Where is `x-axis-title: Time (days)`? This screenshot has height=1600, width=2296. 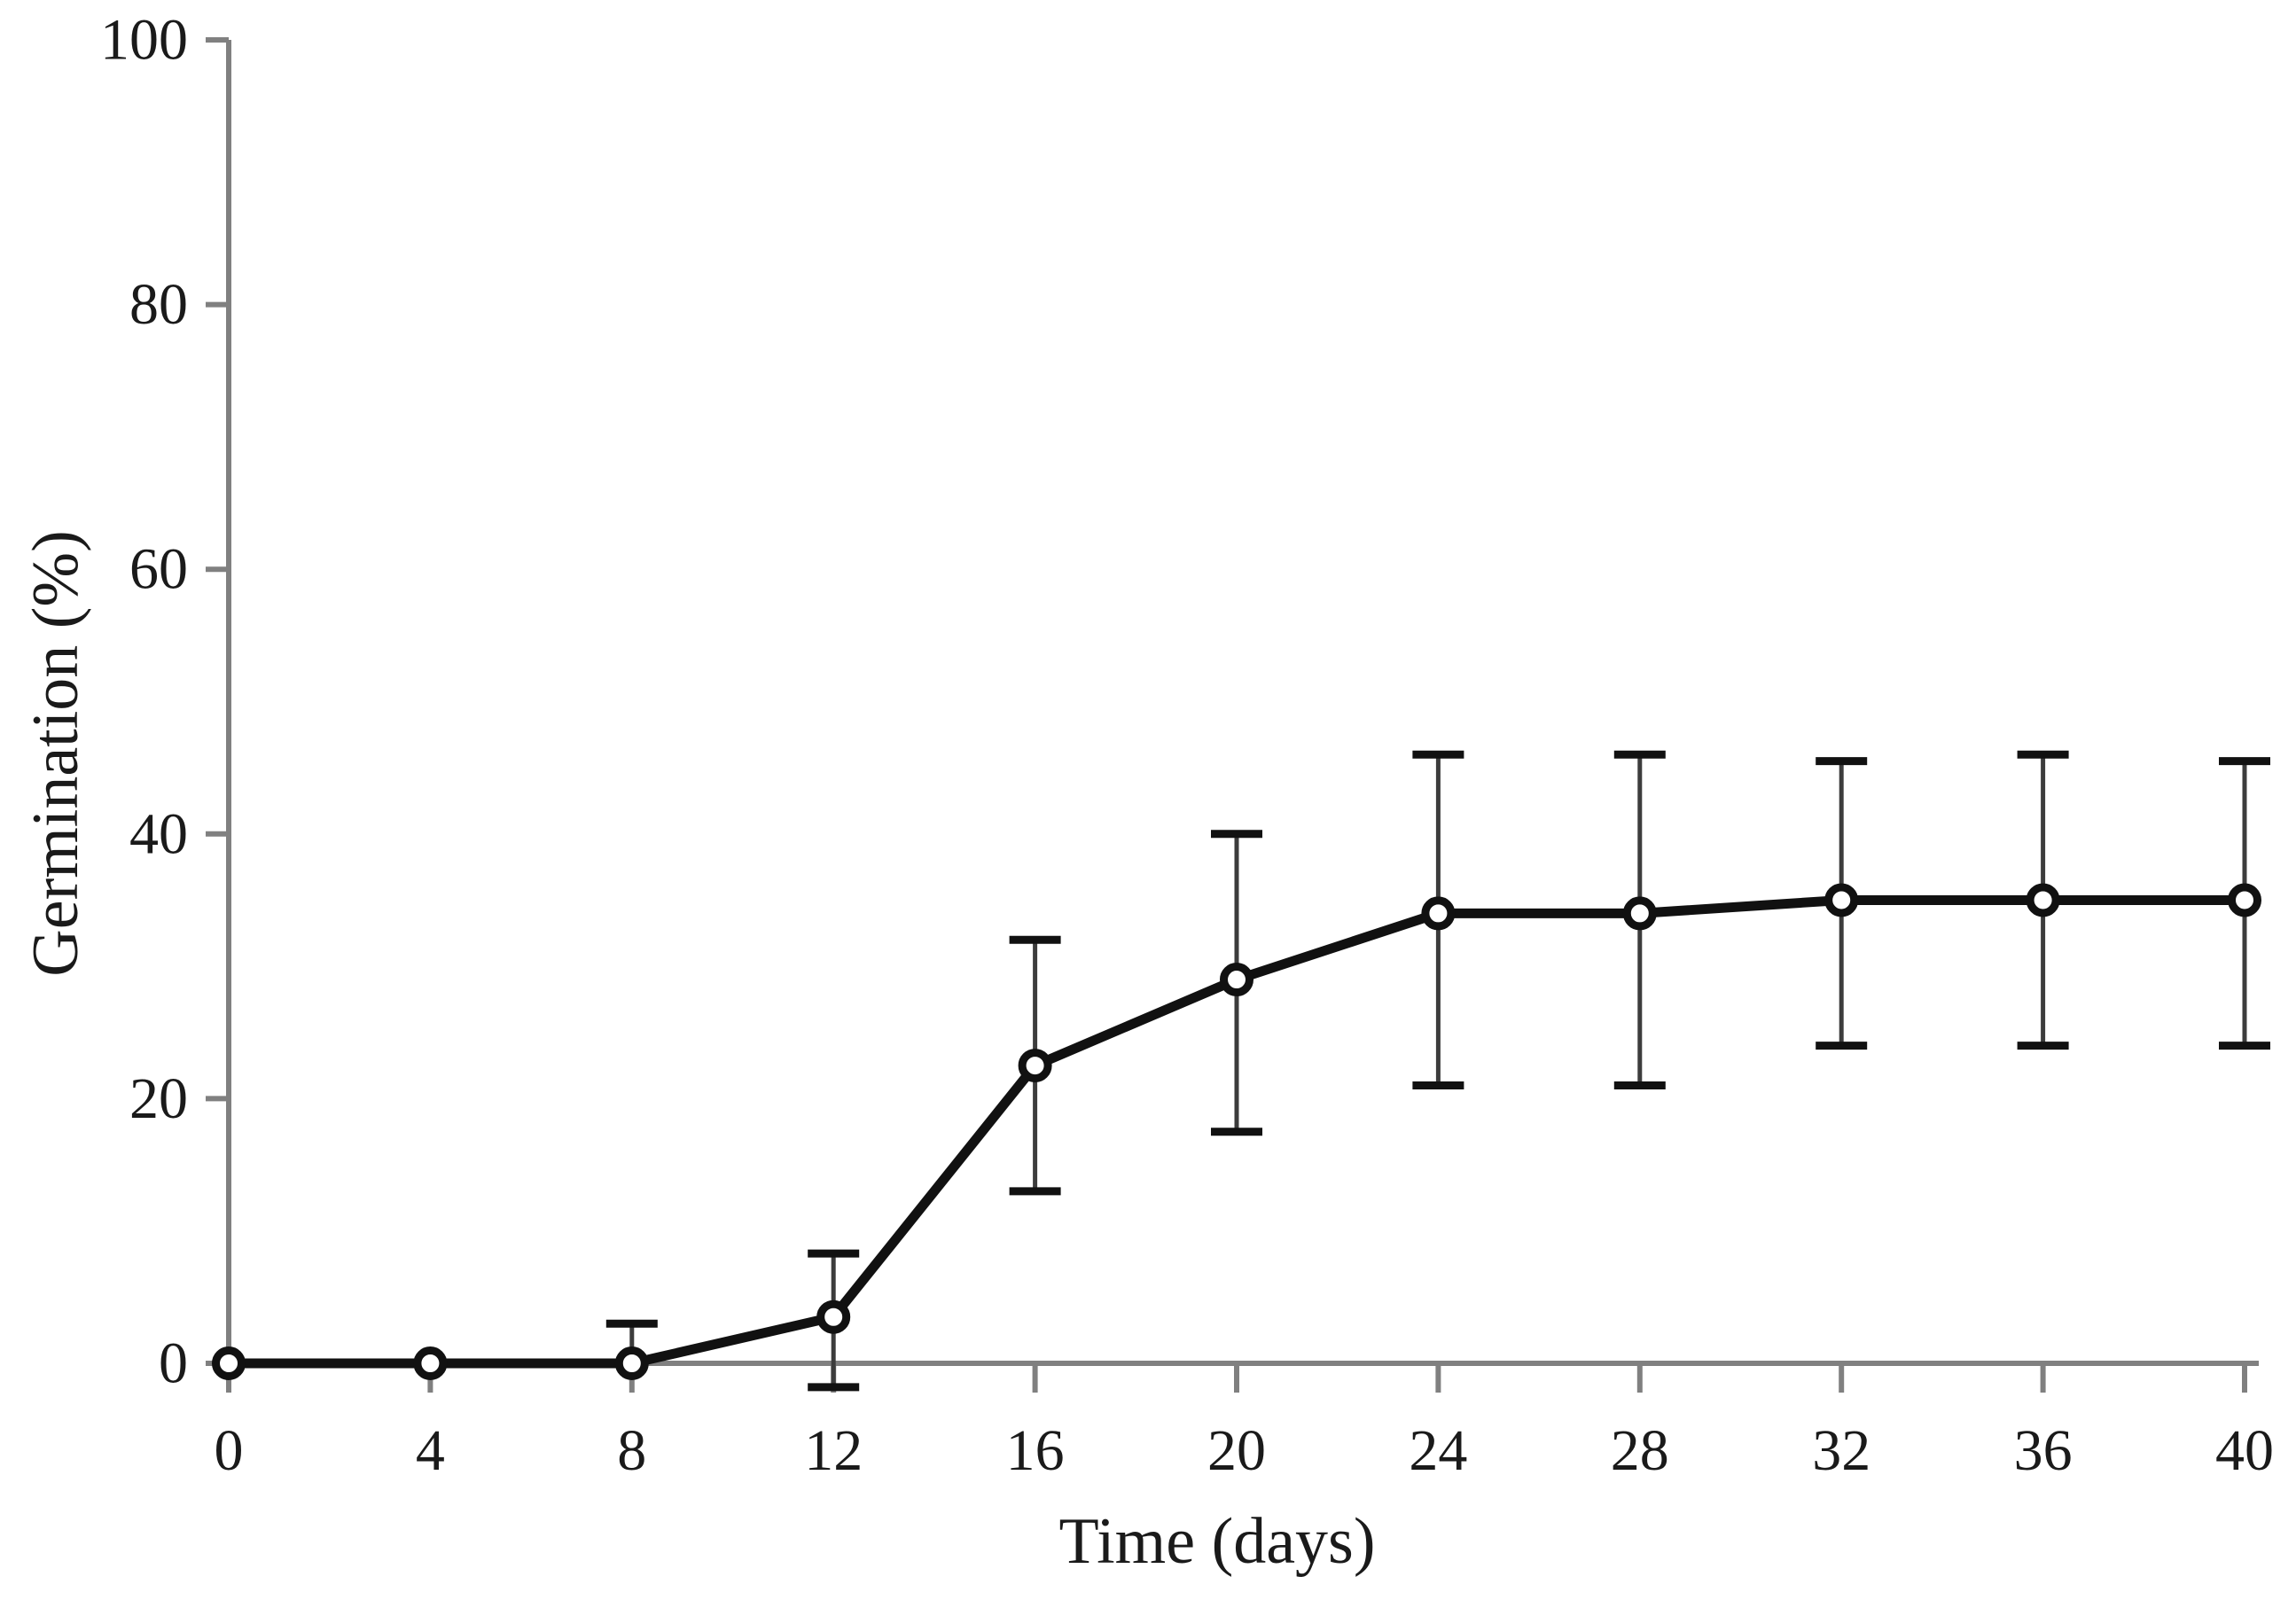
x-axis-title: Time (days) is located at coordinates (1217, 1541).